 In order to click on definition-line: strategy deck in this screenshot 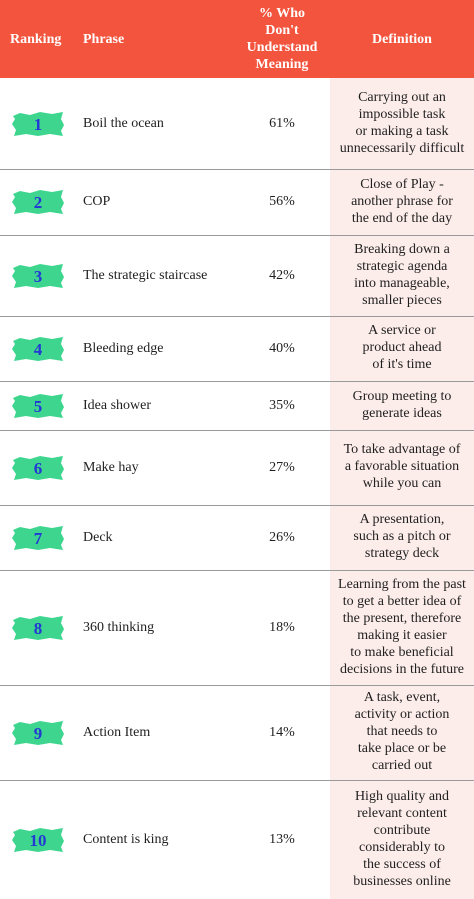, I will do `click(402, 553)`.